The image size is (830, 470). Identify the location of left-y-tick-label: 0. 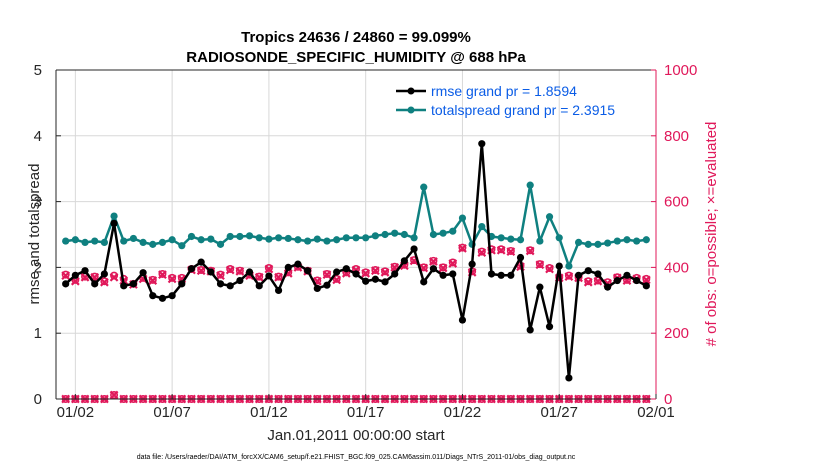
(38, 399).